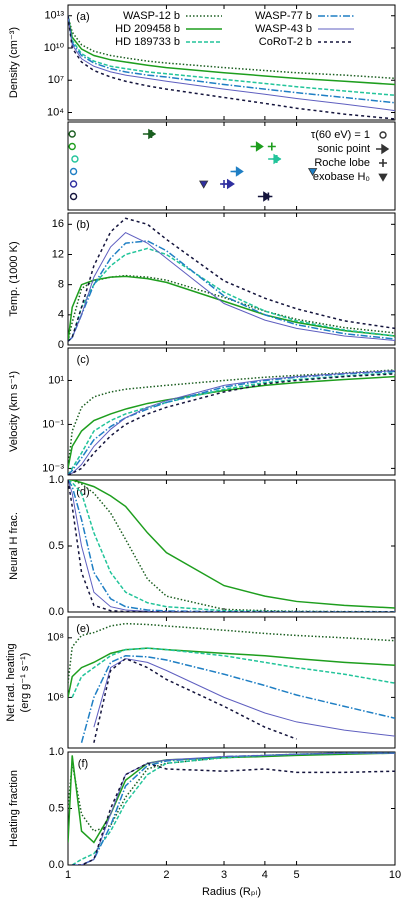 Image resolution: width=403 pixels, height=901 pixels. Describe the element at coordinates (147, 29) in the screenshot. I see `legend-label: HD 209458 b` at that location.